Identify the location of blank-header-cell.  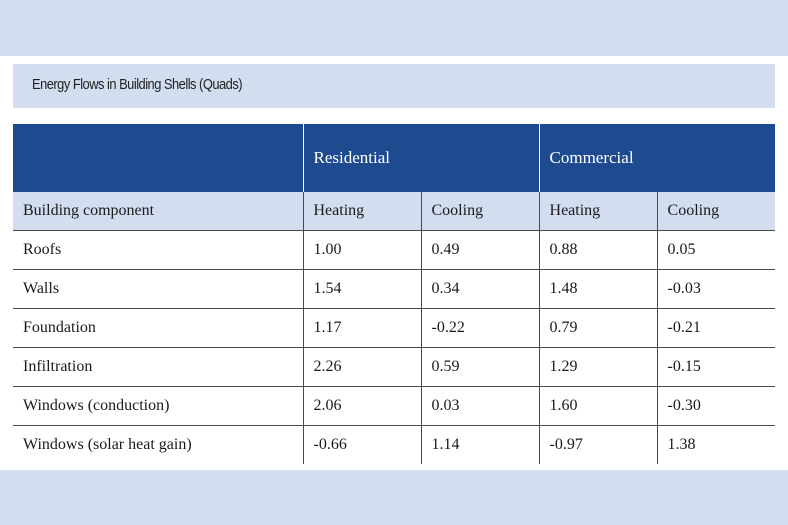
(158, 158).